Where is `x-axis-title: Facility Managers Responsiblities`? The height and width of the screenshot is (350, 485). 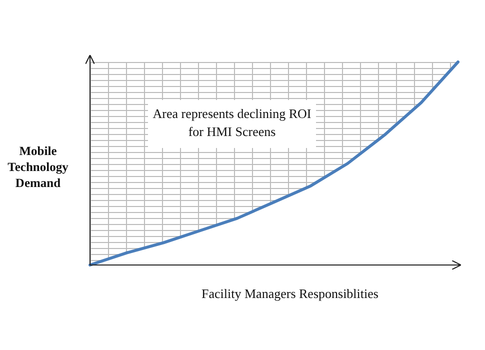 x-axis-title: Facility Managers Responsiblities is located at coordinates (290, 293).